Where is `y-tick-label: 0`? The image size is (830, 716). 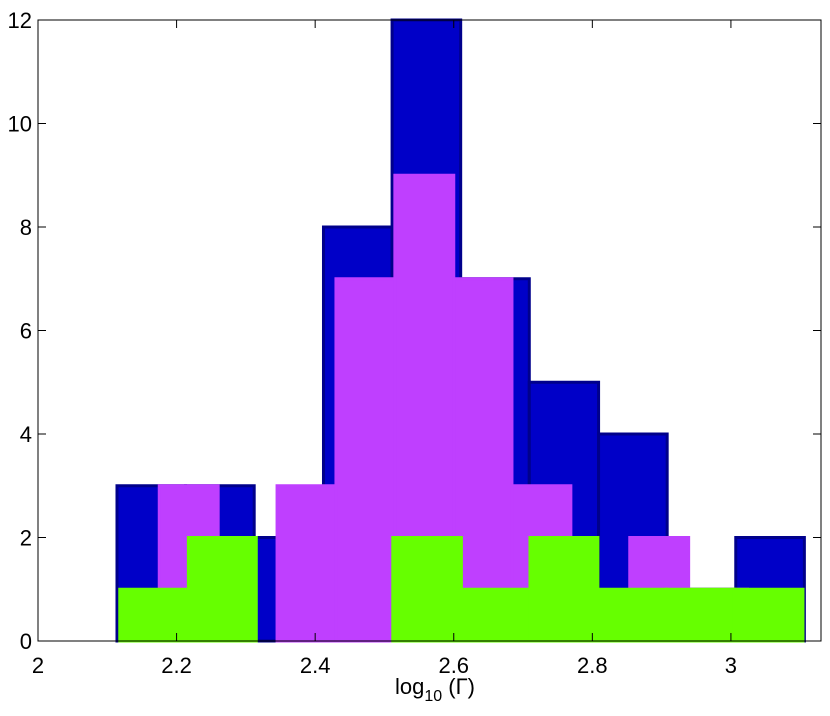
y-tick-label: 0 is located at coordinates (26, 641).